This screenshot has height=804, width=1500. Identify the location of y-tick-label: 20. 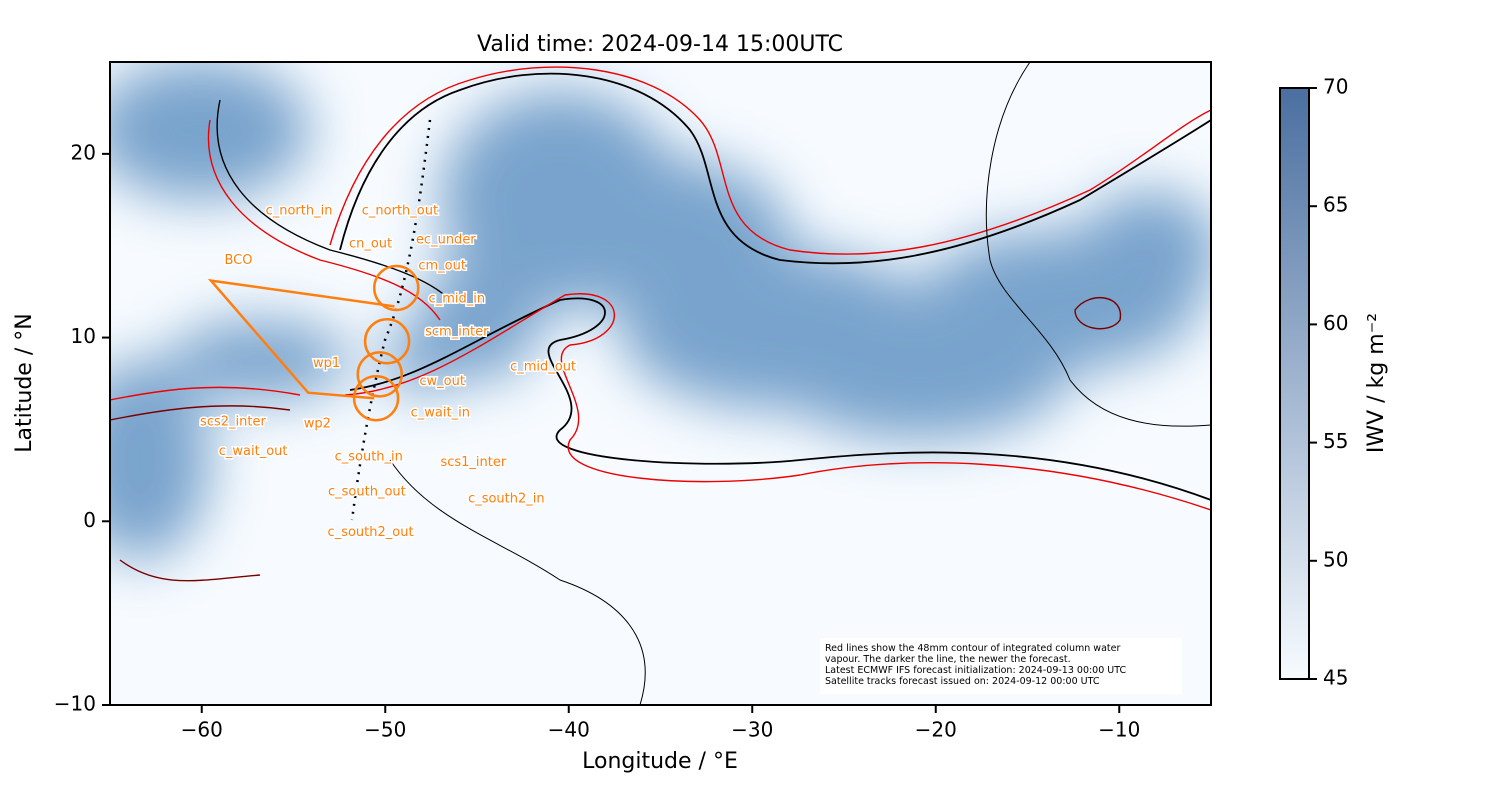
(83, 152).